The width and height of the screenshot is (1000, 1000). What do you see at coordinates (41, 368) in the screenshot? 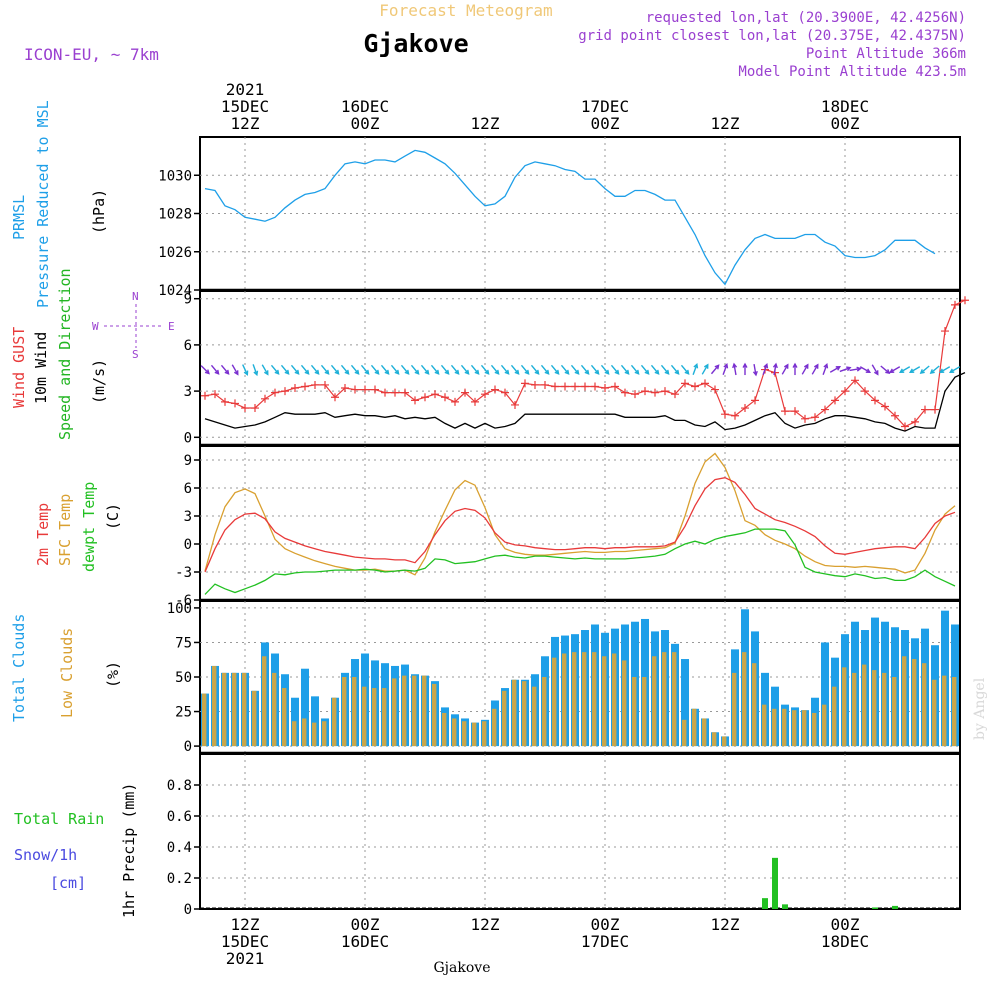
I see `wind10m-label: 10m Wind` at bounding box center [41, 368].